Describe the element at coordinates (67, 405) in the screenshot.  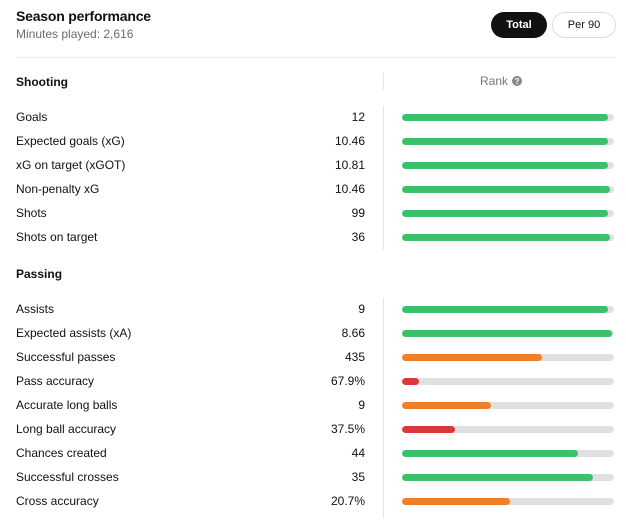
I see `stat-label: Accurate long balls` at that location.